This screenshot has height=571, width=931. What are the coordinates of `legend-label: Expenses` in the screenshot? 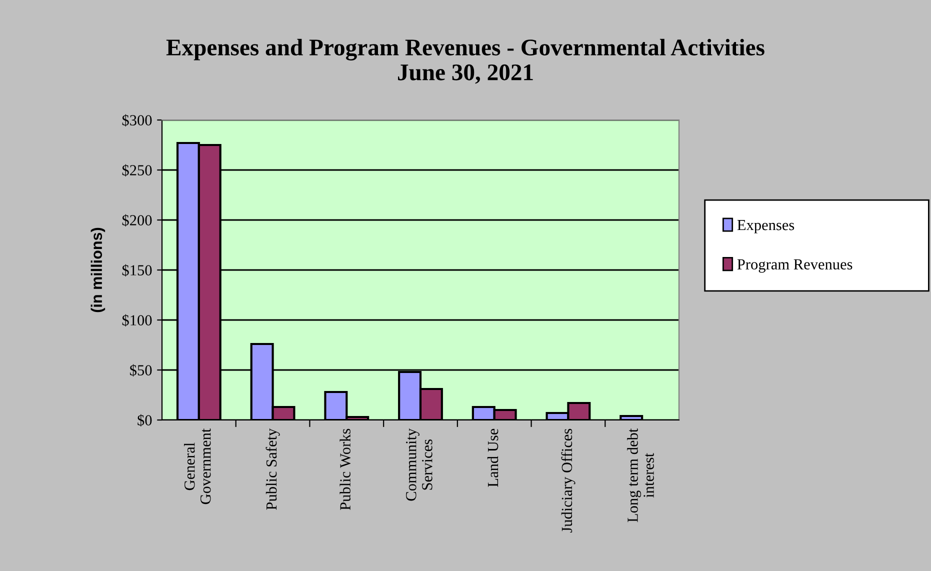 It's located at (765, 227).